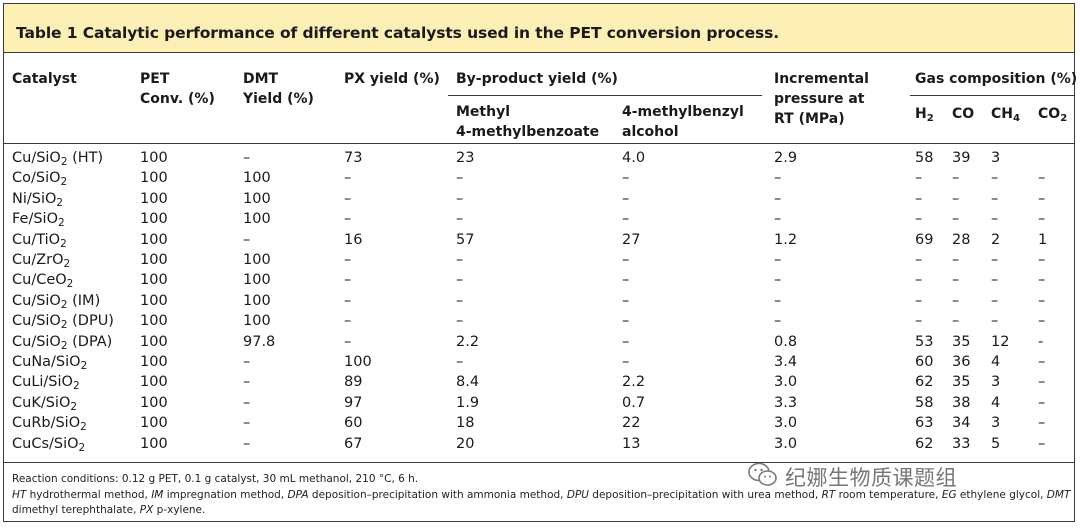 Image resolution: width=1080 pixels, height=528 pixels. Describe the element at coordinates (650, 132) in the screenshot. I see `header-alcohol-line2: alcohol` at that location.